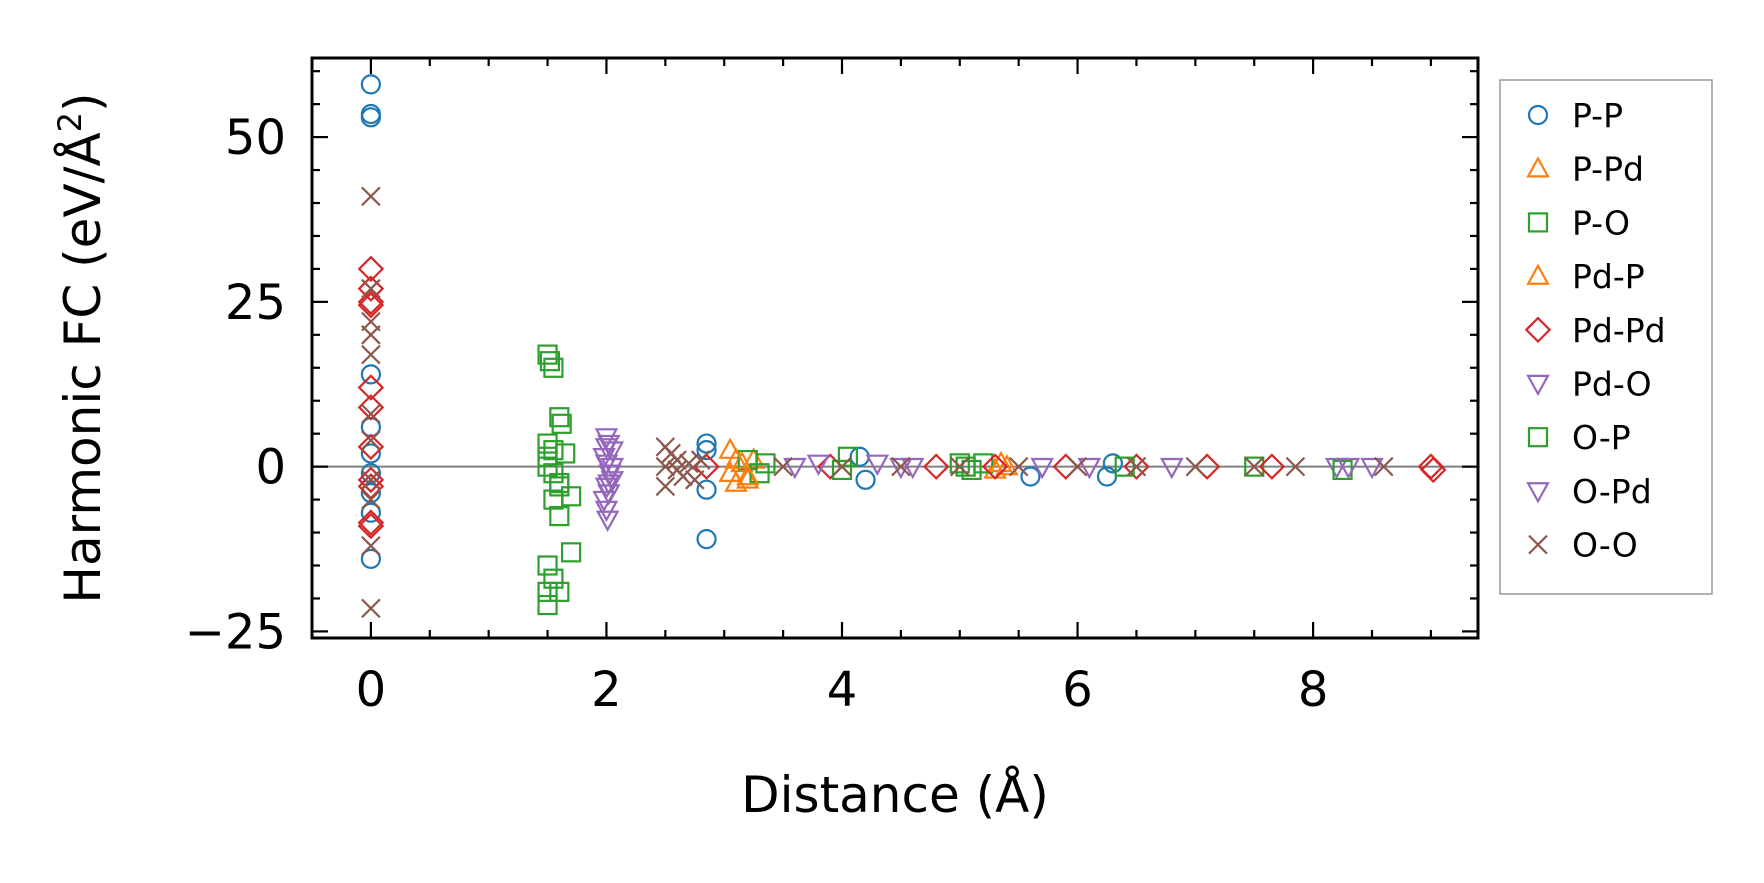 The height and width of the screenshot is (883, 1764). Describe the element at coordinates (895, 795) in the screenshot. I see `x-axis-label: Distance (Å)` at that location.